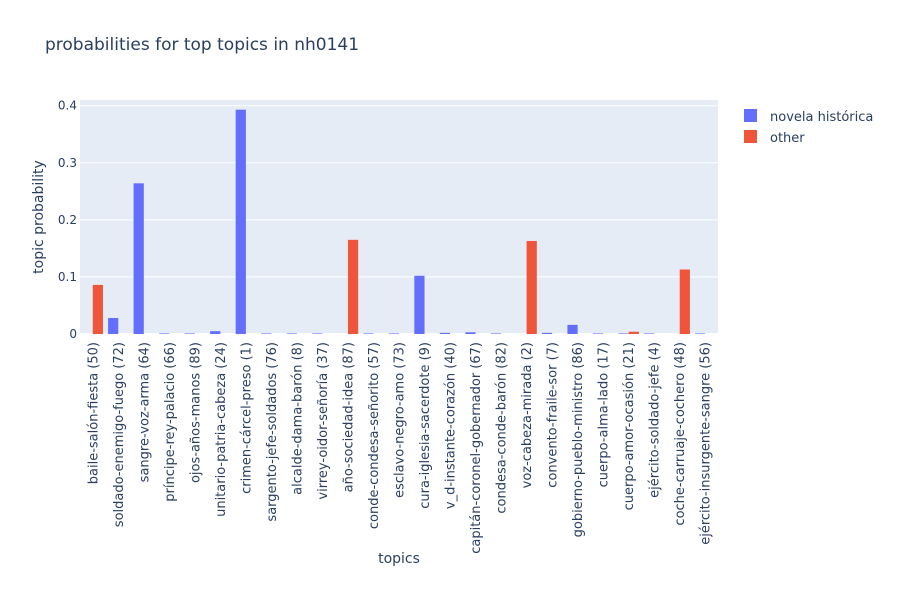 The image size is (900, 600). Describe the element at coordinates (170, 422) in the screenshot. I see `x-tick-label: príncipe-rey-palacio (66)` at that location.